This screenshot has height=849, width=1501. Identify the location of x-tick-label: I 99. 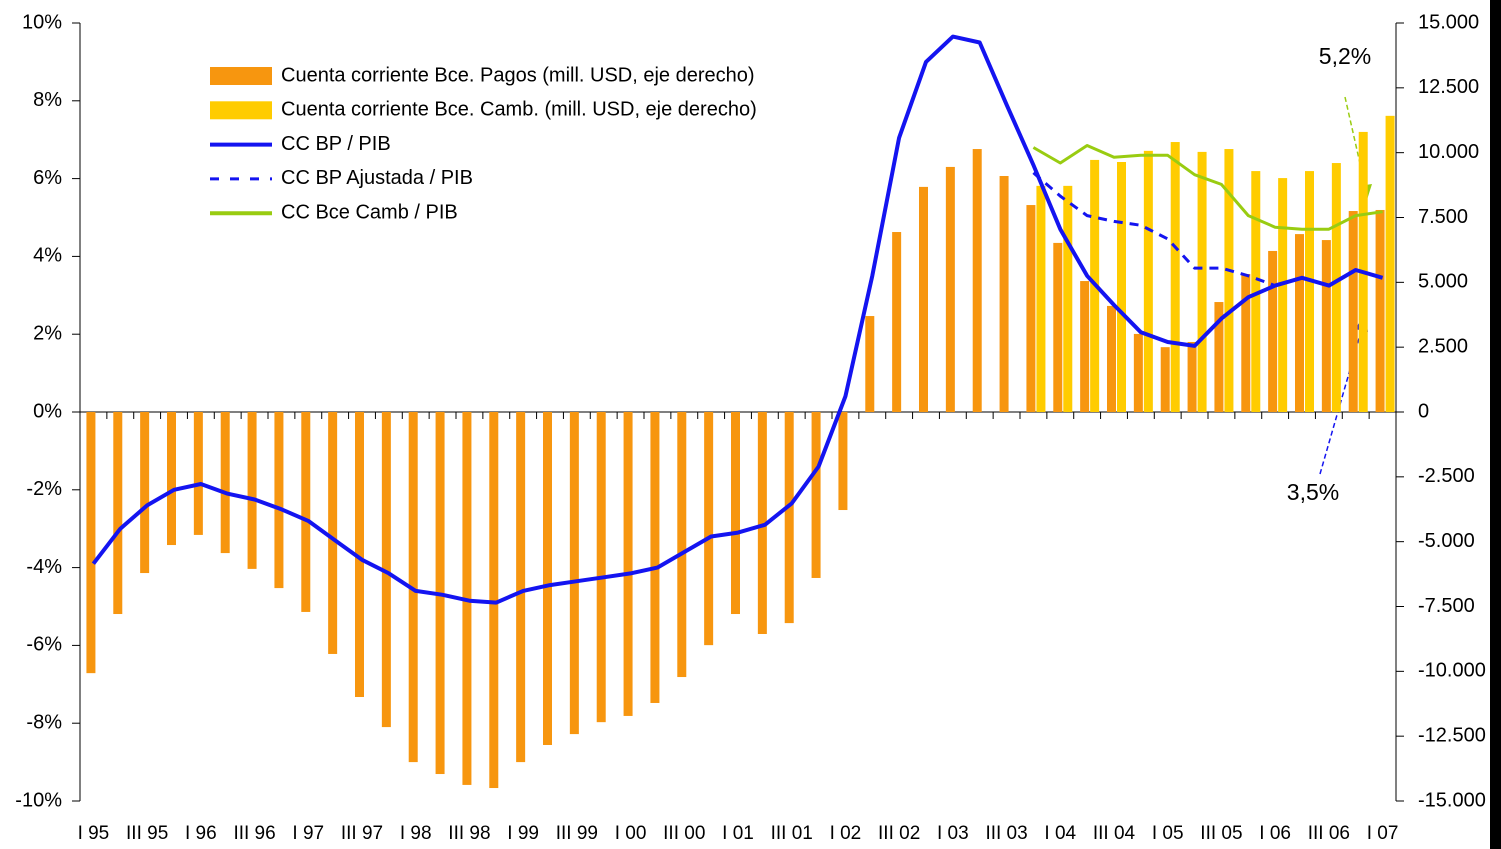
(523, 833).